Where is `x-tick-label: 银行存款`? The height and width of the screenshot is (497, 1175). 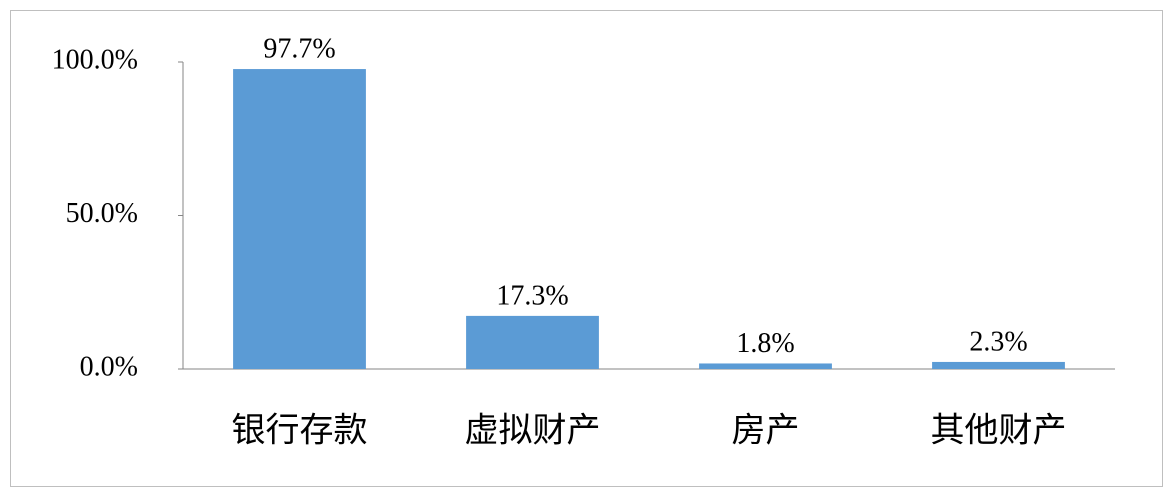
x-tick-label: 银行存款 is located at coordinates (300, 431).